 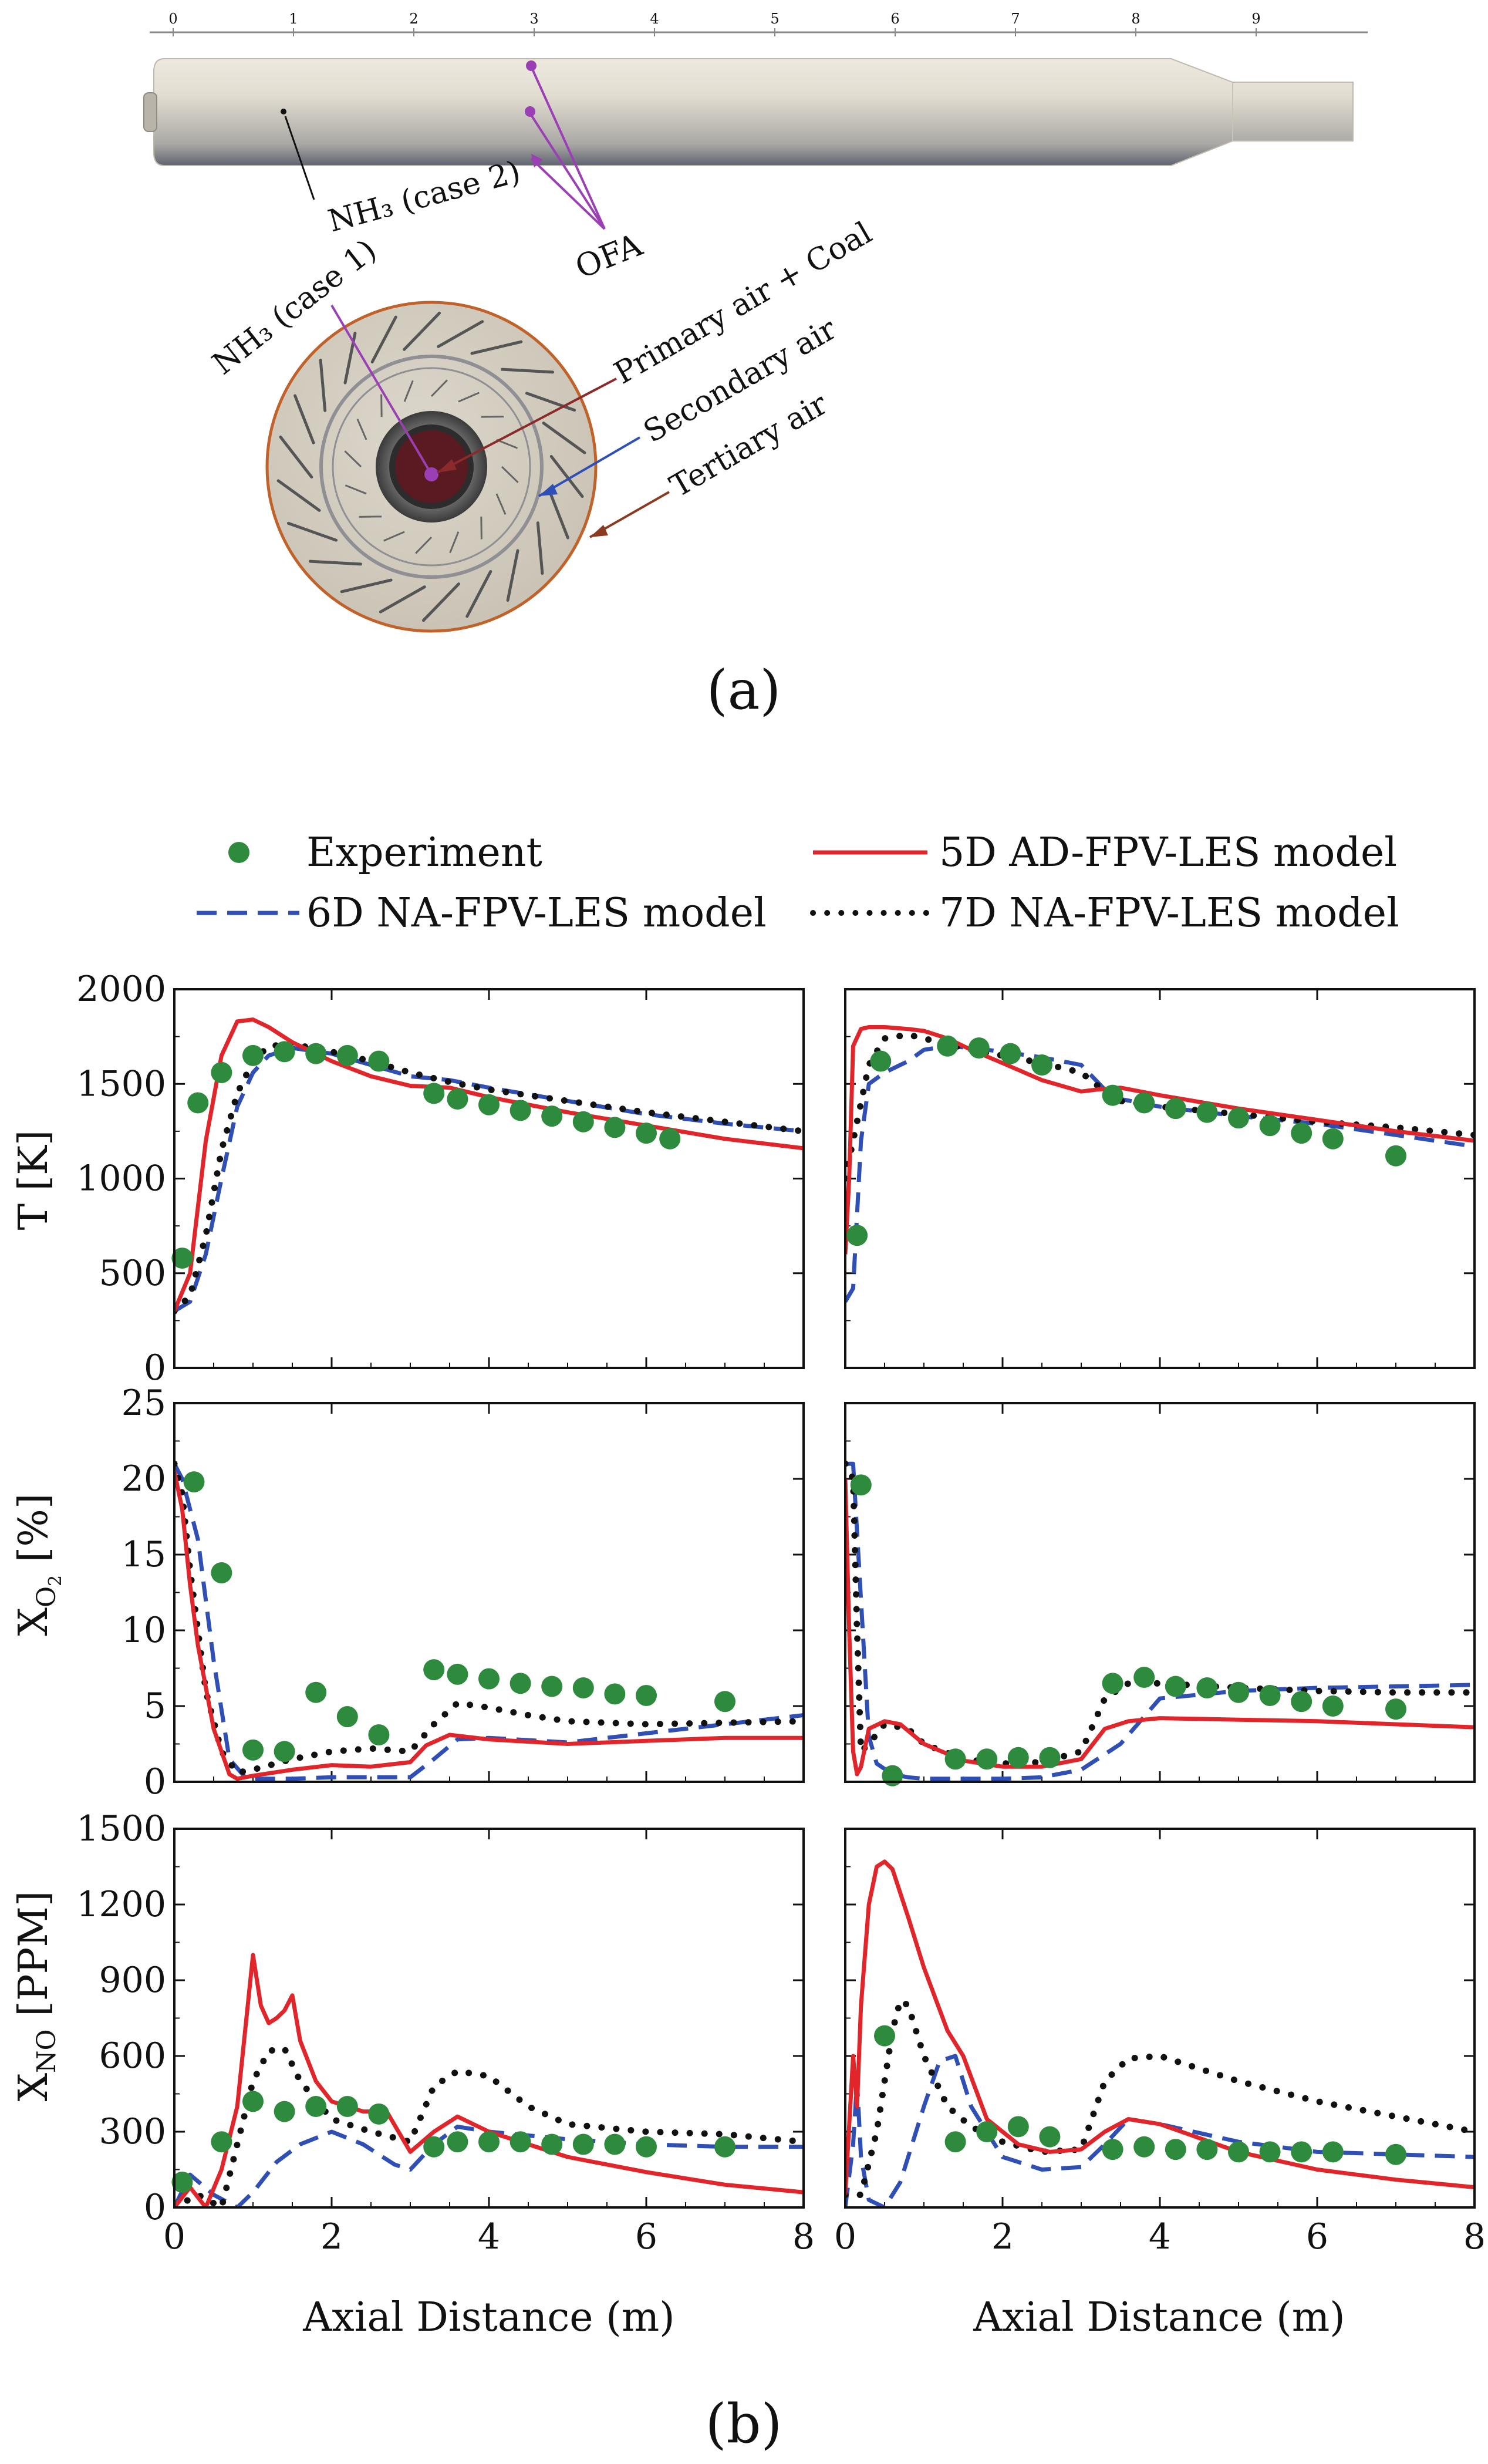 I want to click on y-tick-label: 20, so click(x=144, y=1478).